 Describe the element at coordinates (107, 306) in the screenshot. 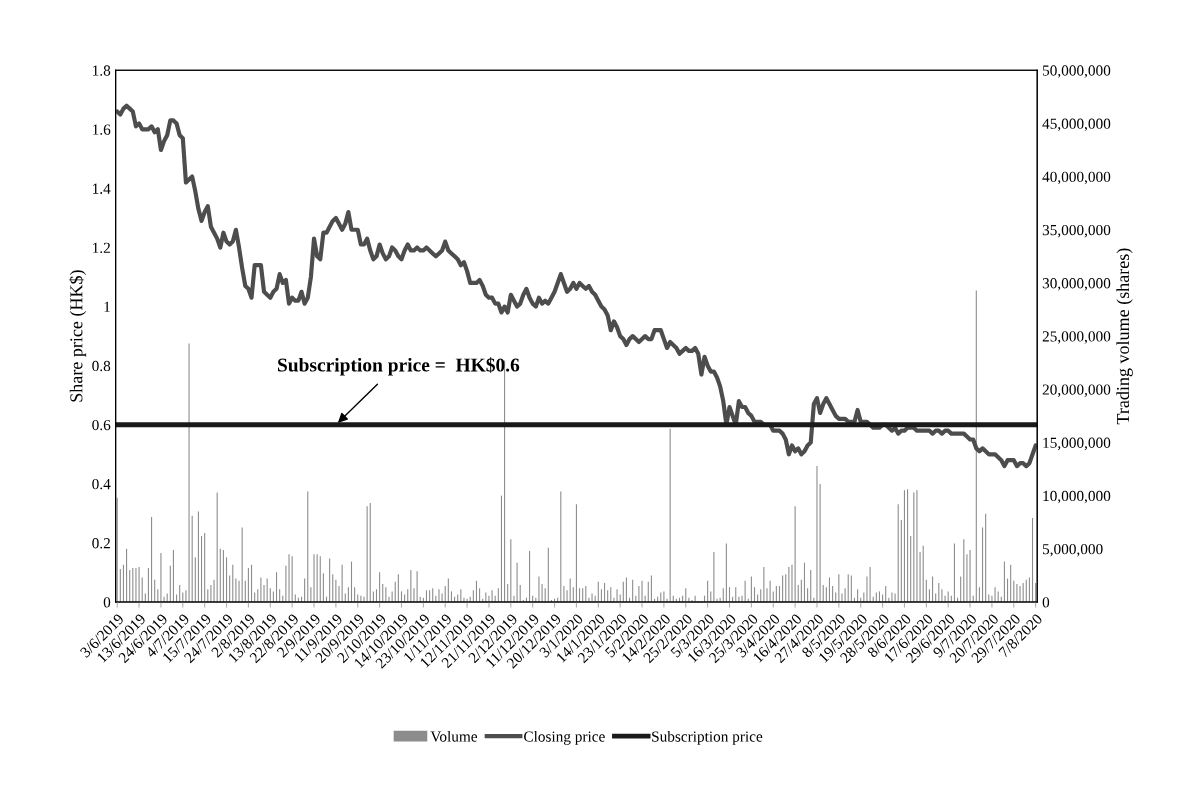

I see `y-tick-label: 1` at that location.